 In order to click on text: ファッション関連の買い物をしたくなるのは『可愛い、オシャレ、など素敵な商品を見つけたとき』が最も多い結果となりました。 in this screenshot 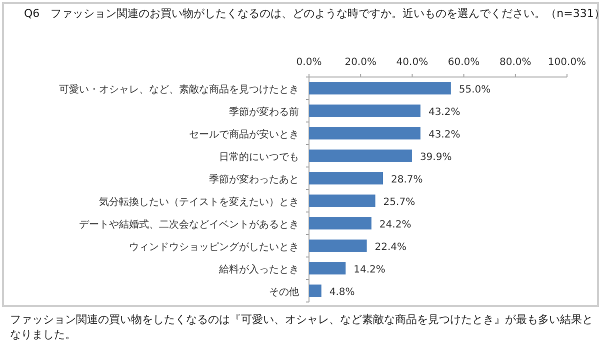, I will do `click(302, 327)`.